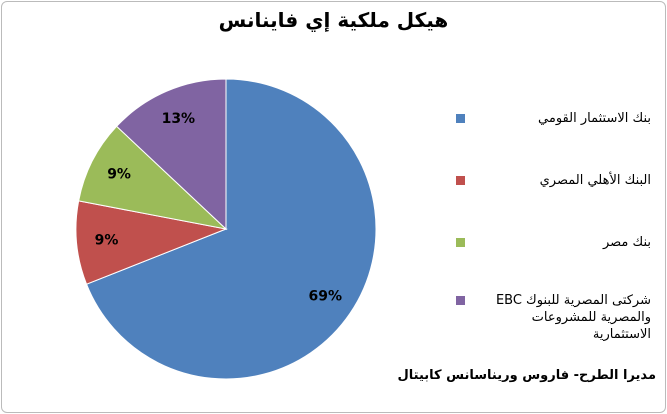 This screenshot has height=414, width=667. Describe the element at coordinates (626, 242) in the screenshot. I see `legend-label: بنك مصر` at that location.